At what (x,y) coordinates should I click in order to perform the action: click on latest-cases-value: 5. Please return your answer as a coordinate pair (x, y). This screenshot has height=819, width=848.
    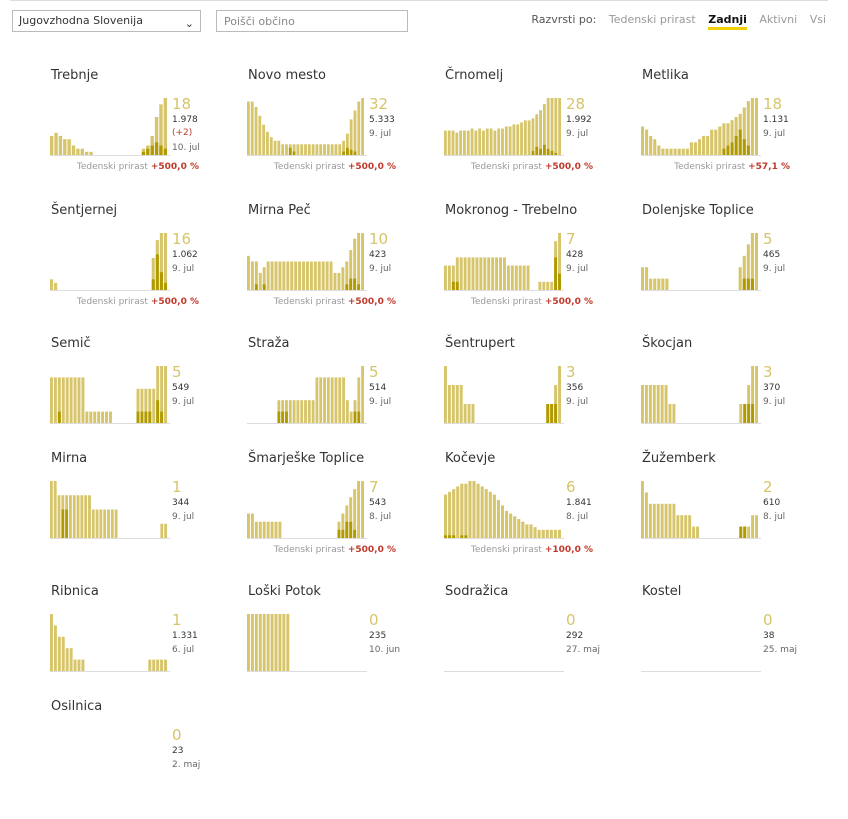
    Looking at the image, I should click on (374, 372).